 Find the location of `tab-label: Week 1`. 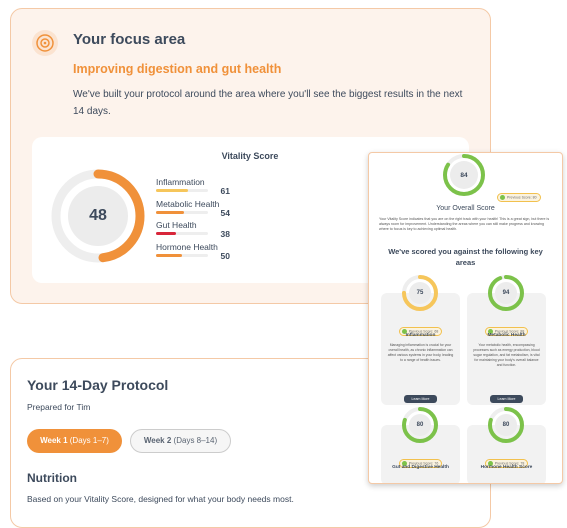

tab-label: Week 1 is located at coordinates (54, 440).